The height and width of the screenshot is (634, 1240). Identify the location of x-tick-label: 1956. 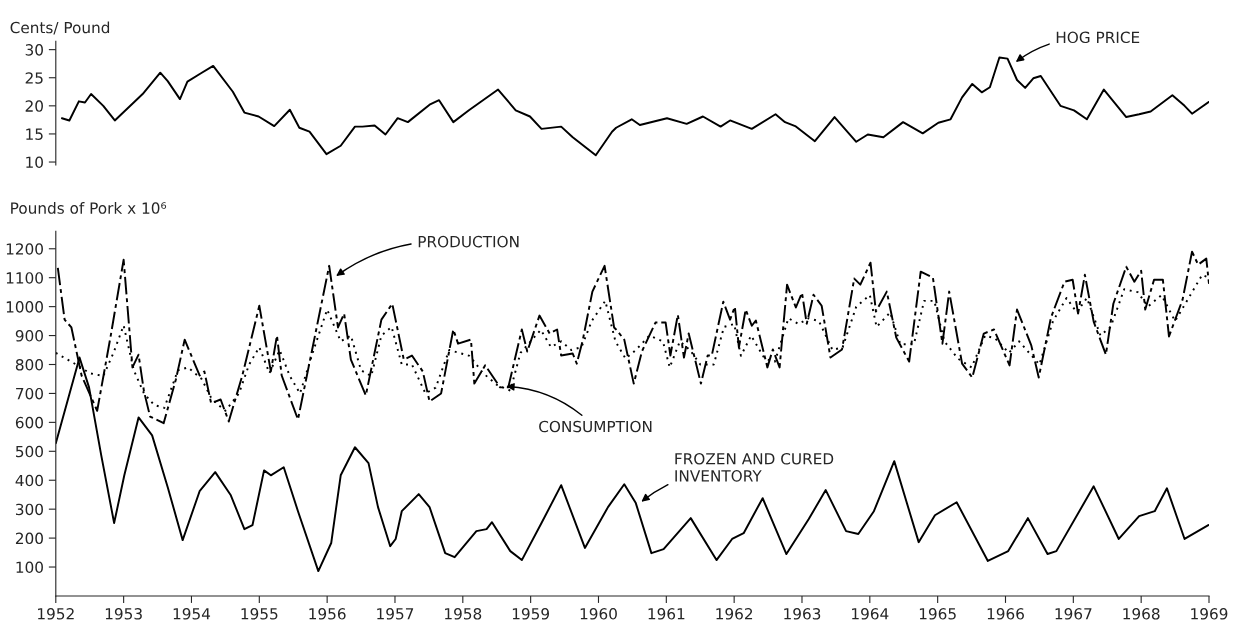
(327, 614).